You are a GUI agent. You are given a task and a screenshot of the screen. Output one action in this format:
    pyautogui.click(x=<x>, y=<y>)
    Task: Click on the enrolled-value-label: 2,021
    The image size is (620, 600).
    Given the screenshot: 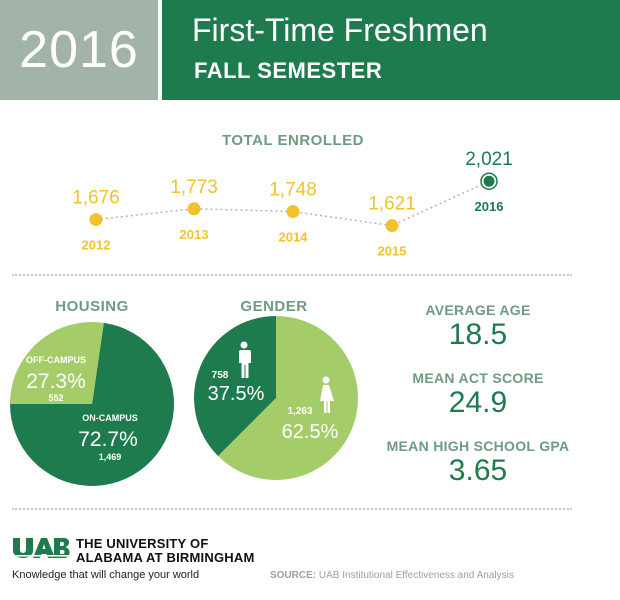 What is the action you would take?
    pyautogui.click(x=489, y=159)
    